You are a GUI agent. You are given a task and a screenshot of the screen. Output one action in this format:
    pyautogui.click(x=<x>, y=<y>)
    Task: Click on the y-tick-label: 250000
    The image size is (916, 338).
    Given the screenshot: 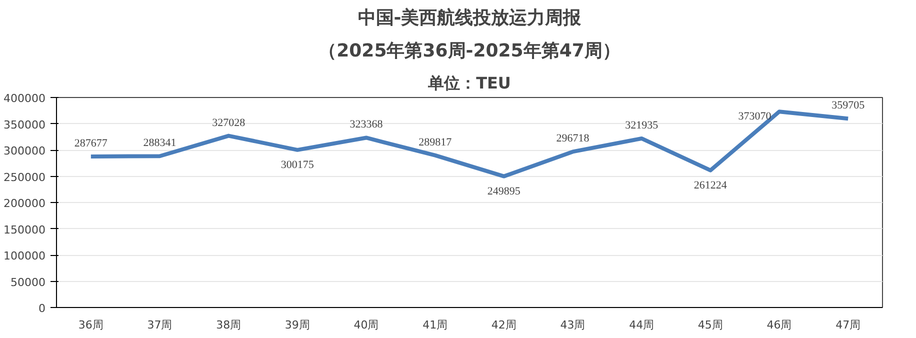 What is the action you would take?
    pyautogui.click(x=25, y=177)
    